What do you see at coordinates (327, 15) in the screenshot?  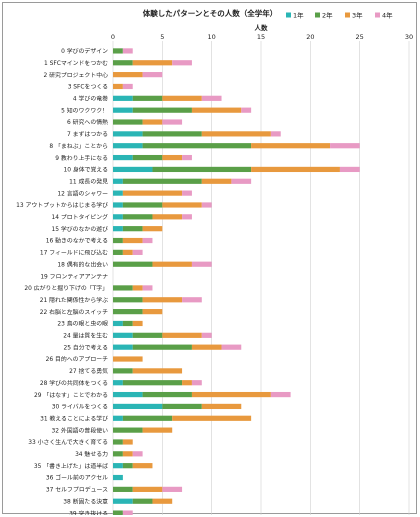 I see `legend-label: 2年` at bounding box center [327, 15].